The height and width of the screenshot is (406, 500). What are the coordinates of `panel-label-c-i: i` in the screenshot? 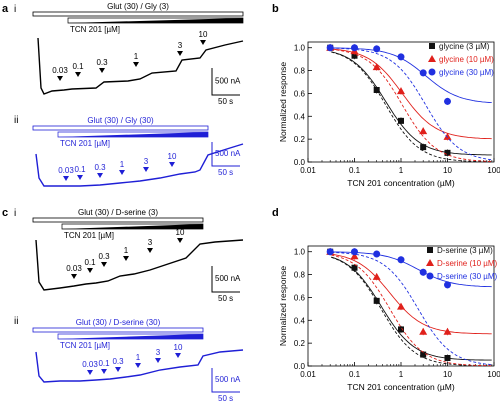 It's located at (15, 213).